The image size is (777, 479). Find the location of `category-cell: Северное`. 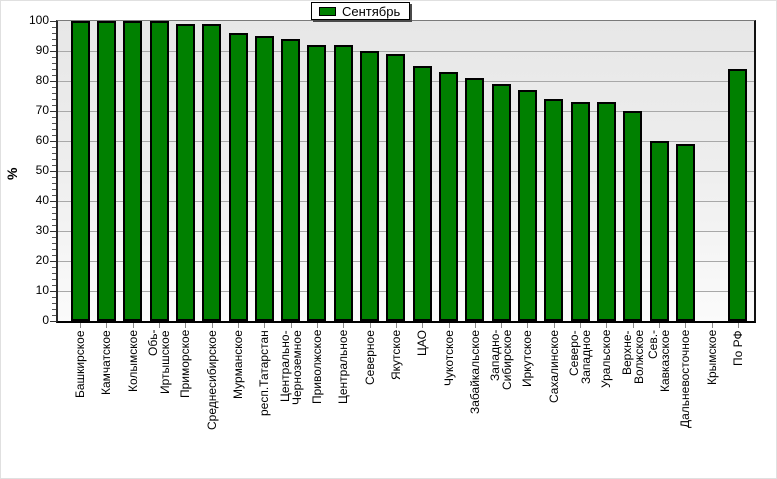

category-cell: Северное is located at coordinates (369, 387).